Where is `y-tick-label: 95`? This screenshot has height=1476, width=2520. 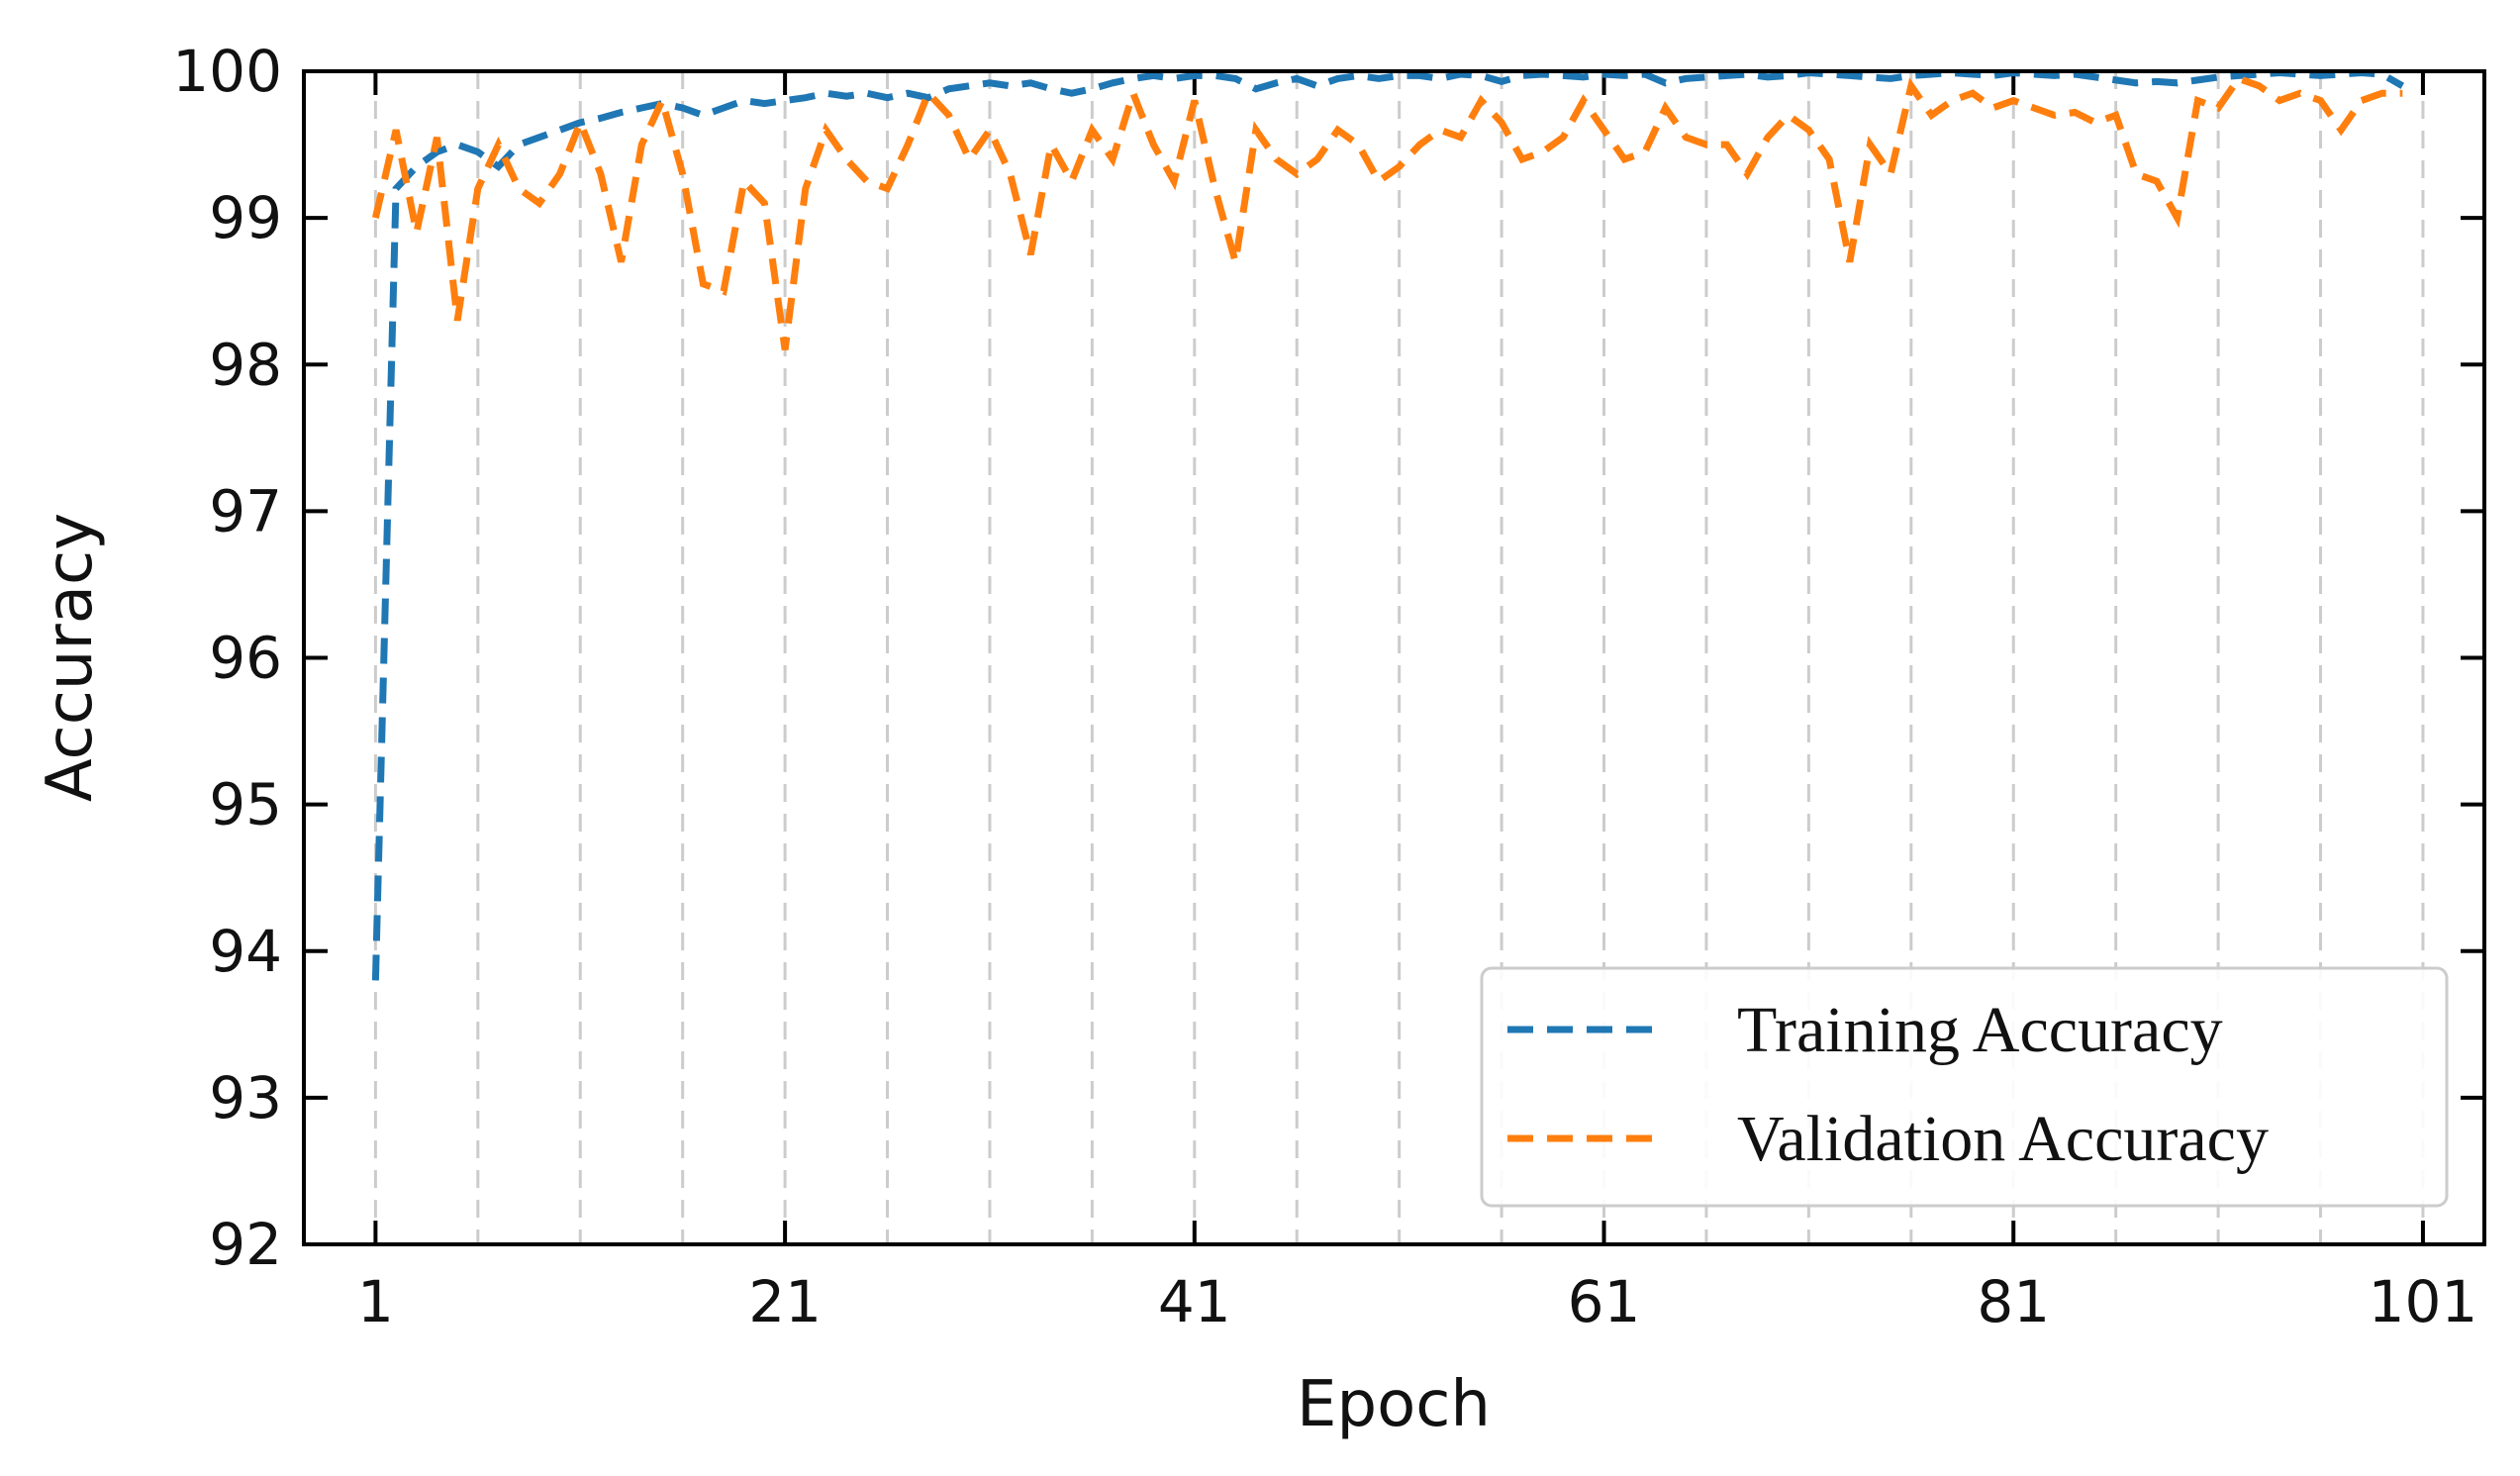
y-tick-label: 95 is located at coordinates (245, 805).